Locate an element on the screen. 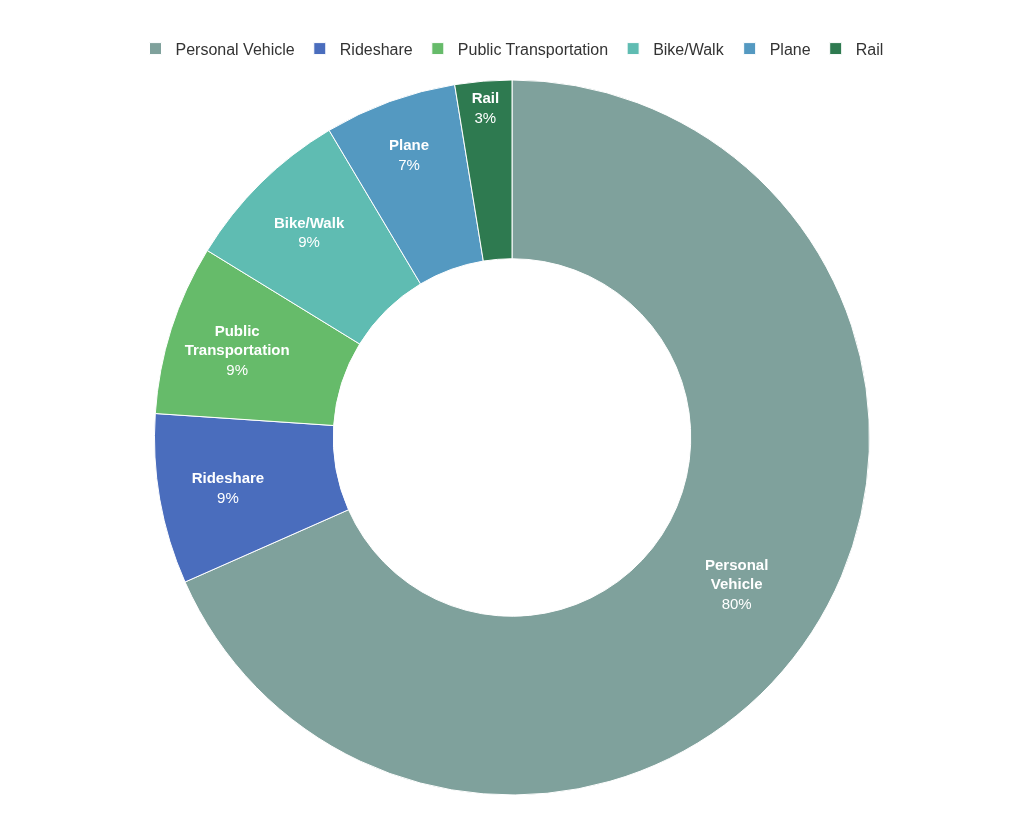 This screenshot has height=825, width=1024. legend-label: Plane is located at coordinates (790, 49).